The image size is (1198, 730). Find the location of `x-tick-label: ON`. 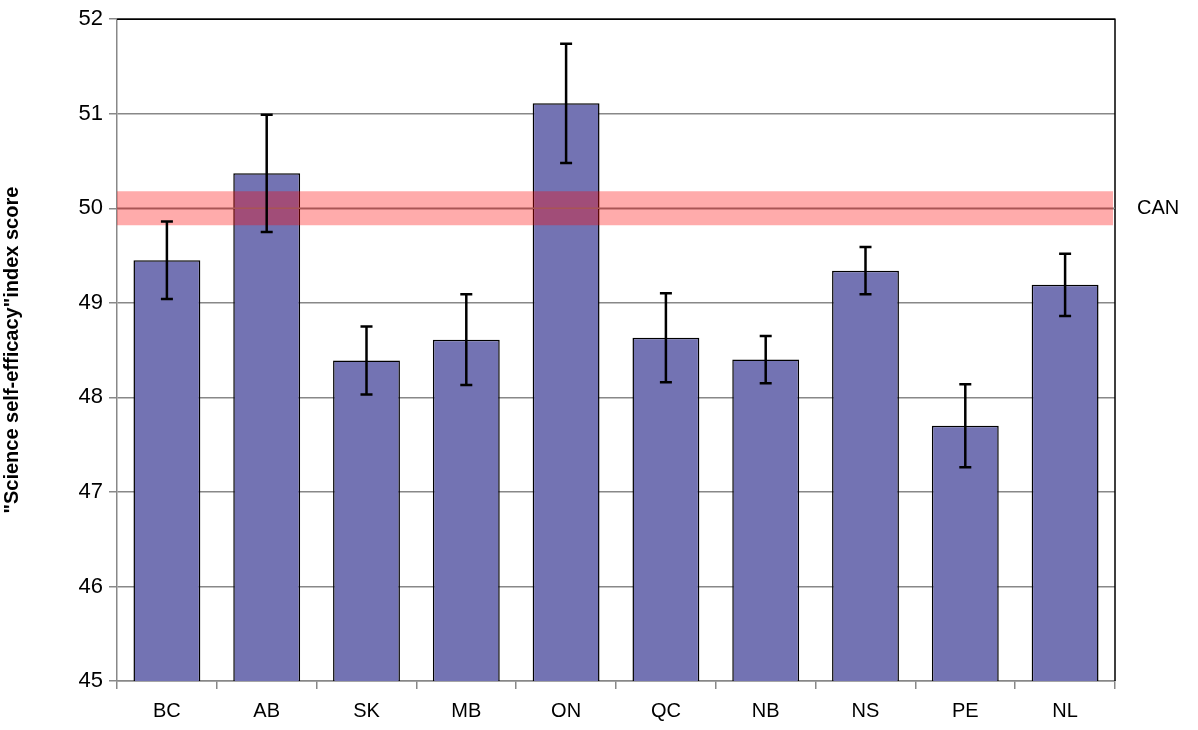

x-tick-label: ON is located at coordinates (566, 709).